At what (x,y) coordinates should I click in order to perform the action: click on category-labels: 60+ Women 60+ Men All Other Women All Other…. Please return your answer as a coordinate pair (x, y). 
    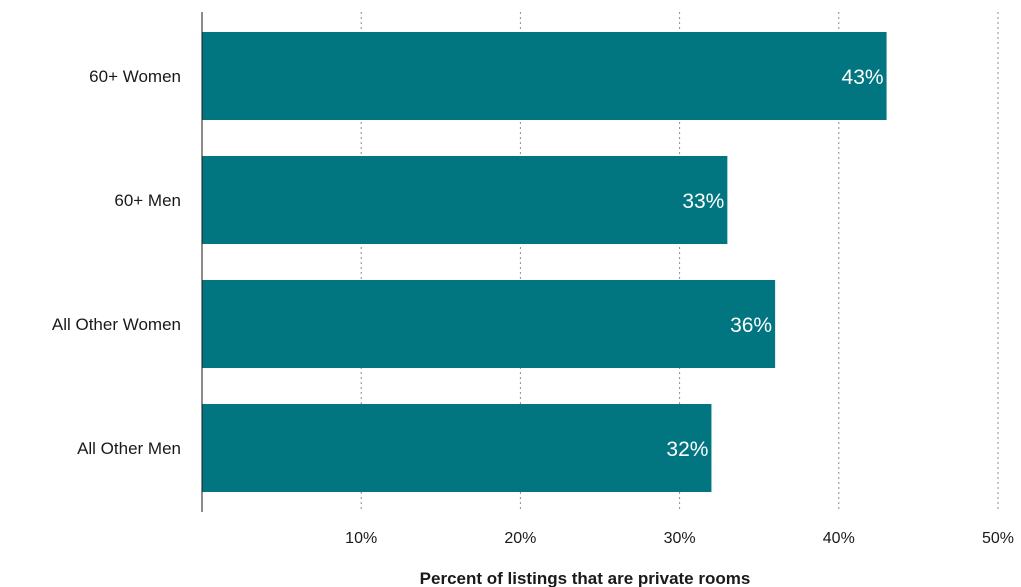
    Looking at the image, I should click on (116, 262).